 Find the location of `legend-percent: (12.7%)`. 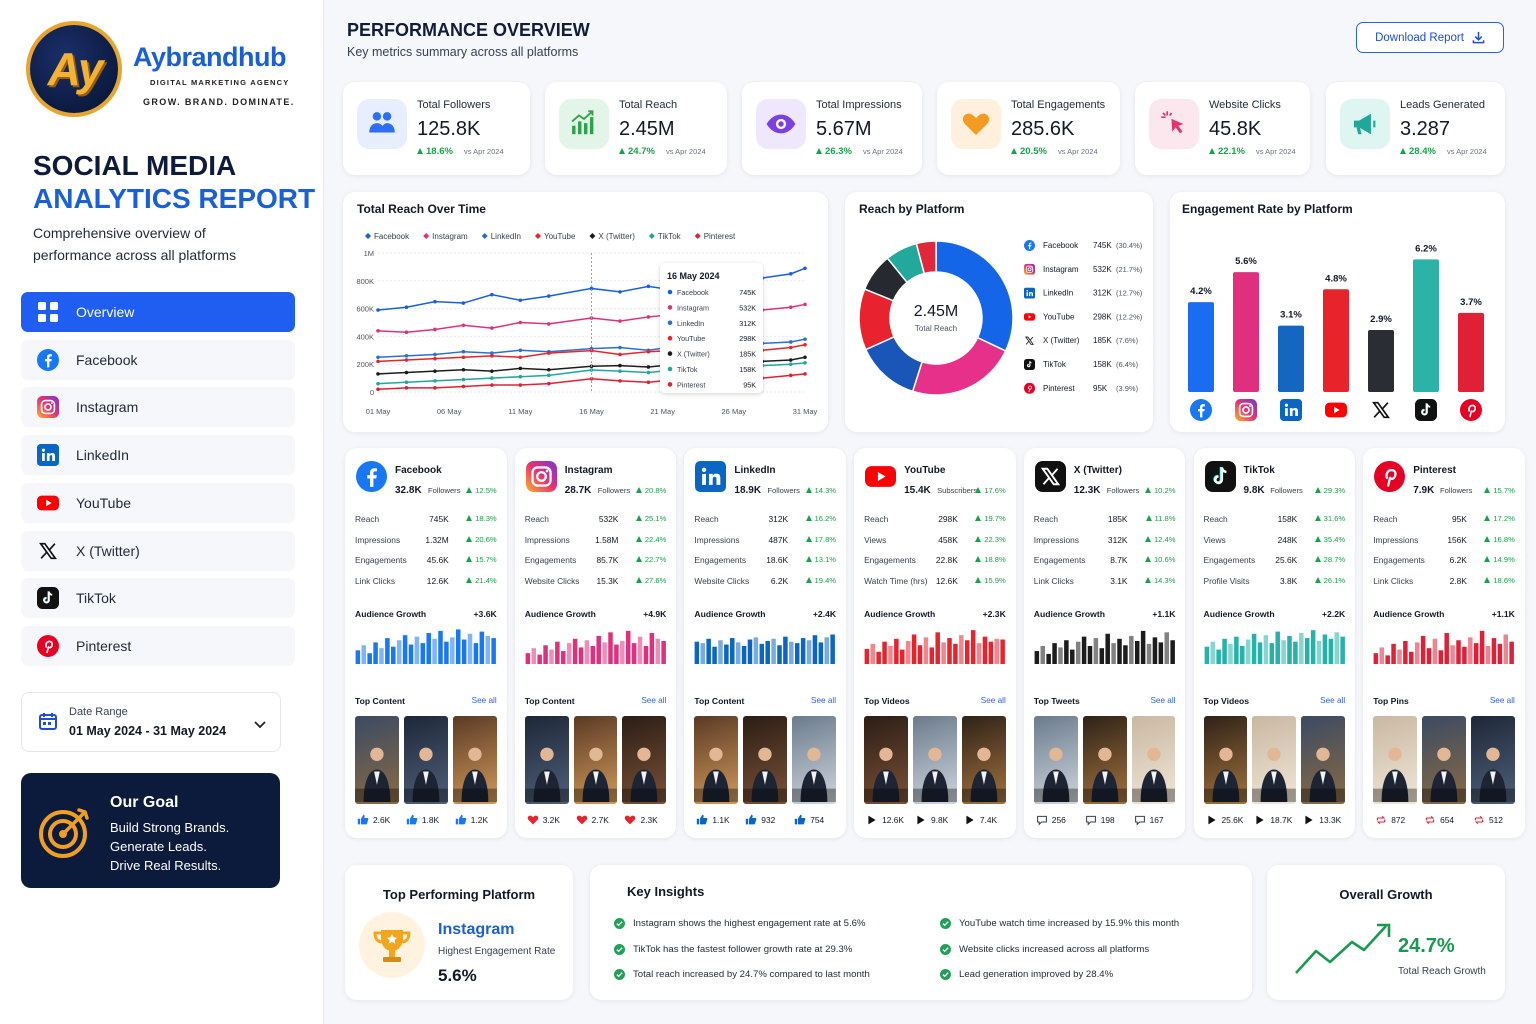

legend-percent: (12.7%) is located at coordinates (1129, 293).